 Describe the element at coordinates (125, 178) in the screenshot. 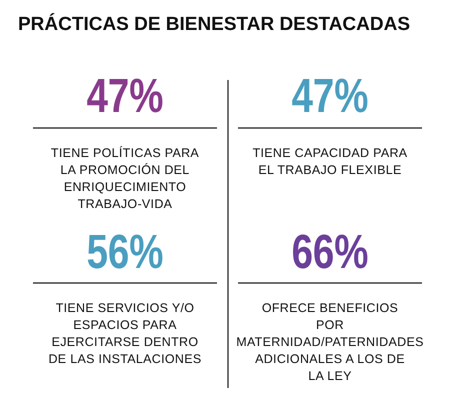

I see `category-label: TIENE POLÍTICAS PARA LA PROMOCIÓN DEL ENRIQUECIMIENTO TRABAJO-VIDA` at that location.